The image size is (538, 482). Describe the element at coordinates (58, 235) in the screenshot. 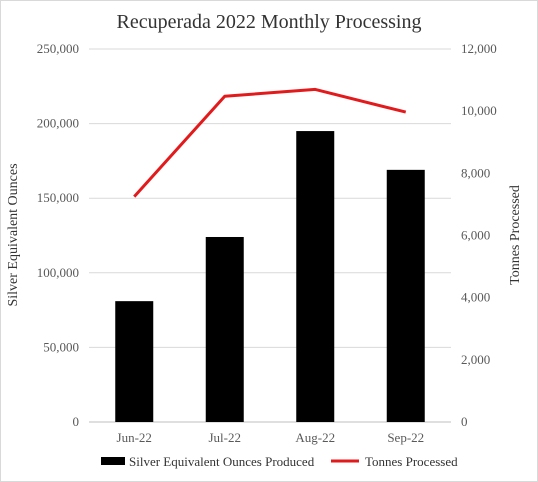

I see `left-axis-ticks: 0 50,000 100,000 150,000 200,000 250,000` at that location.